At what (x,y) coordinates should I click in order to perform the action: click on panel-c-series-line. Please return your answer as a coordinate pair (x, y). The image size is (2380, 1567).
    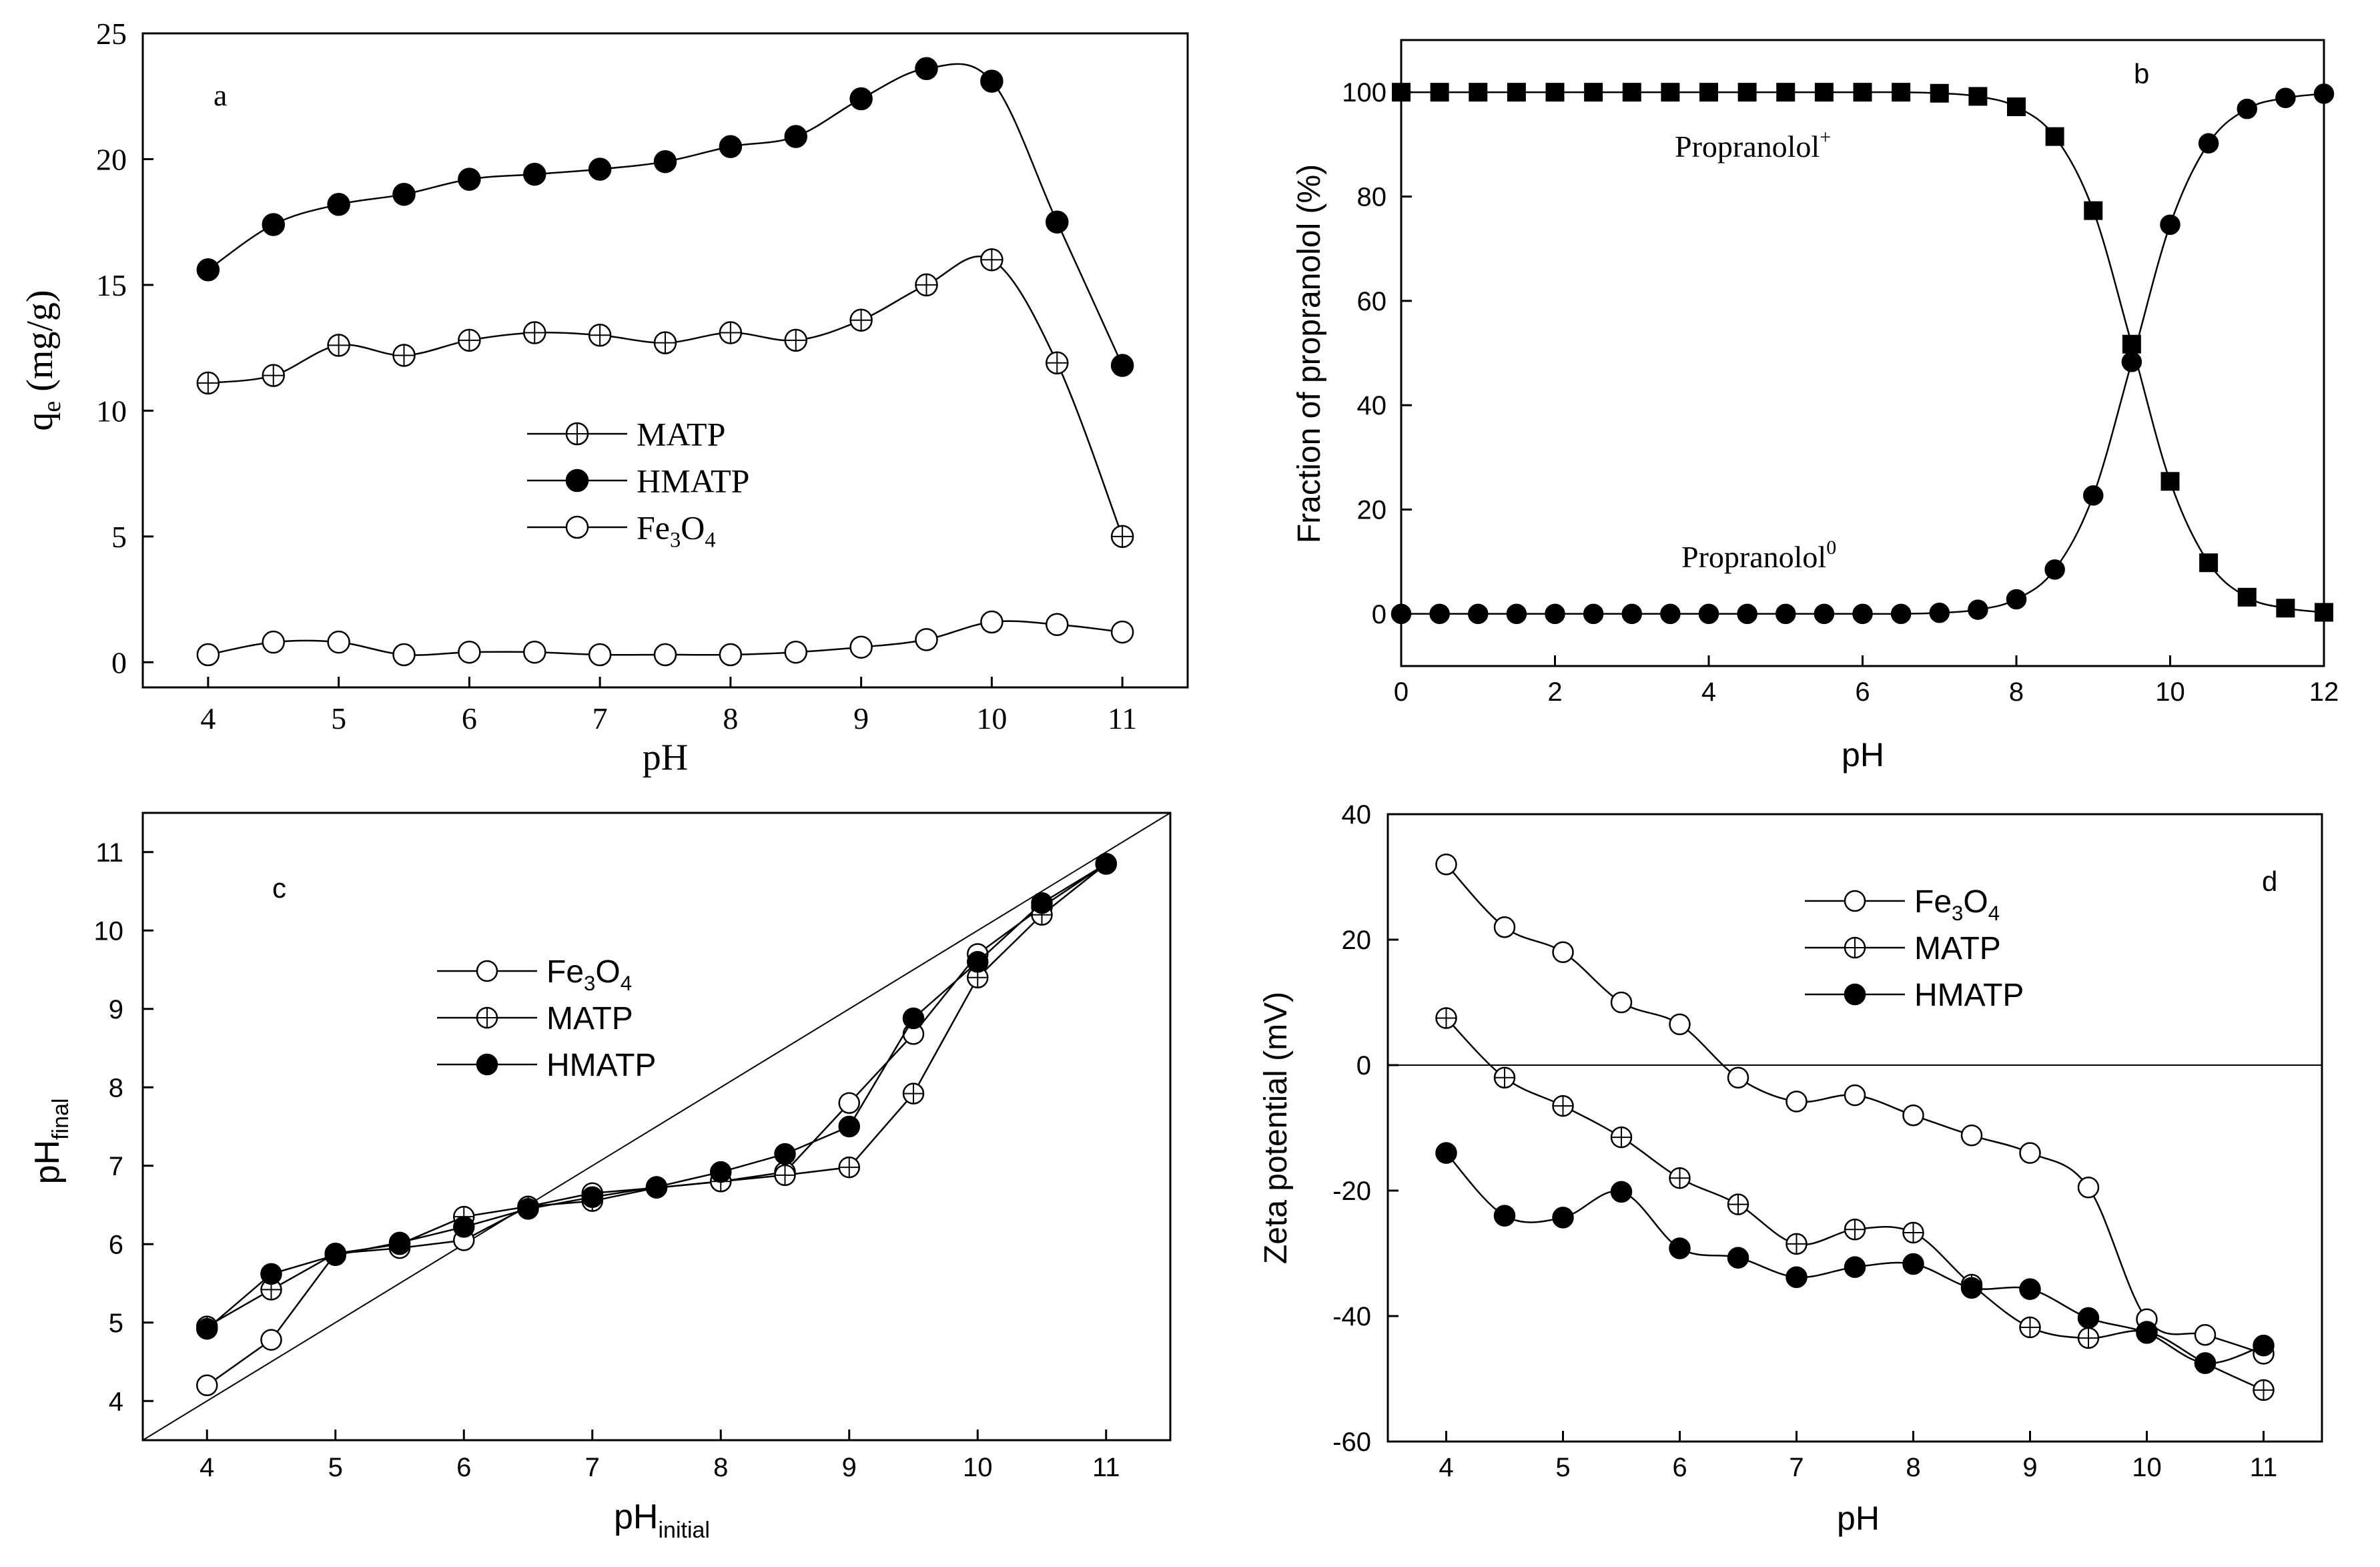
    Looking at the image, I should click on (656, 1124).